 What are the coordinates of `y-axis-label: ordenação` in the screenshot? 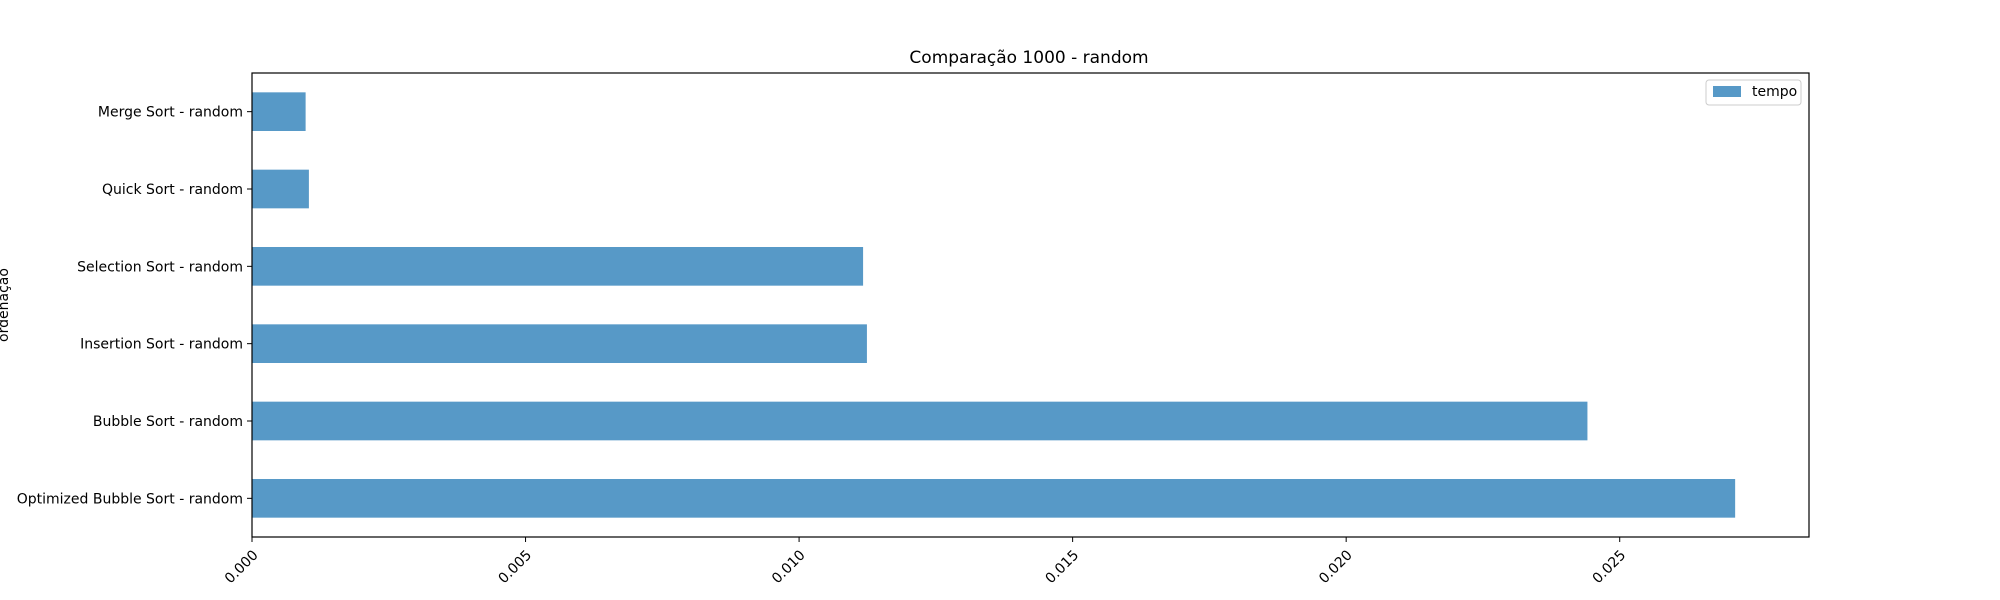 It's located at (6, 305).